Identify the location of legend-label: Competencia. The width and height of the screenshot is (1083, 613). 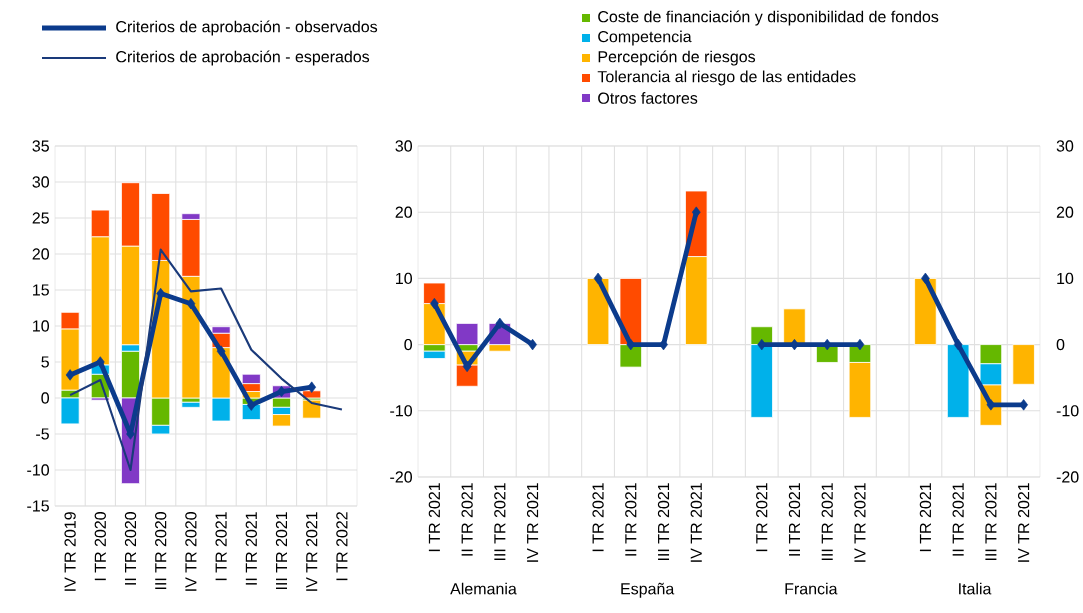
(645, 38).